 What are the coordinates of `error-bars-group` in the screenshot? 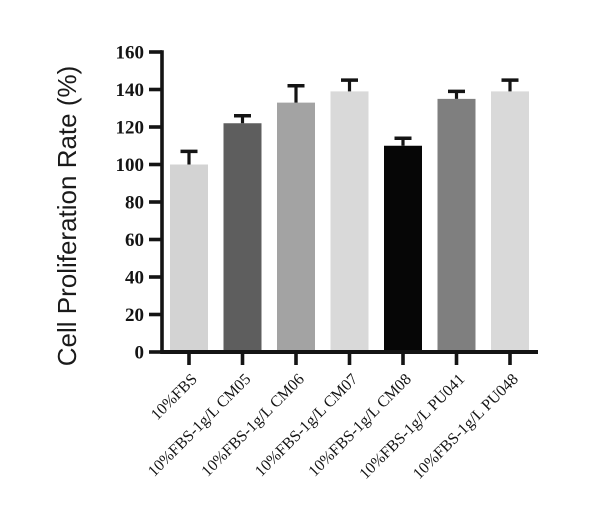 It's located at (349, 121).